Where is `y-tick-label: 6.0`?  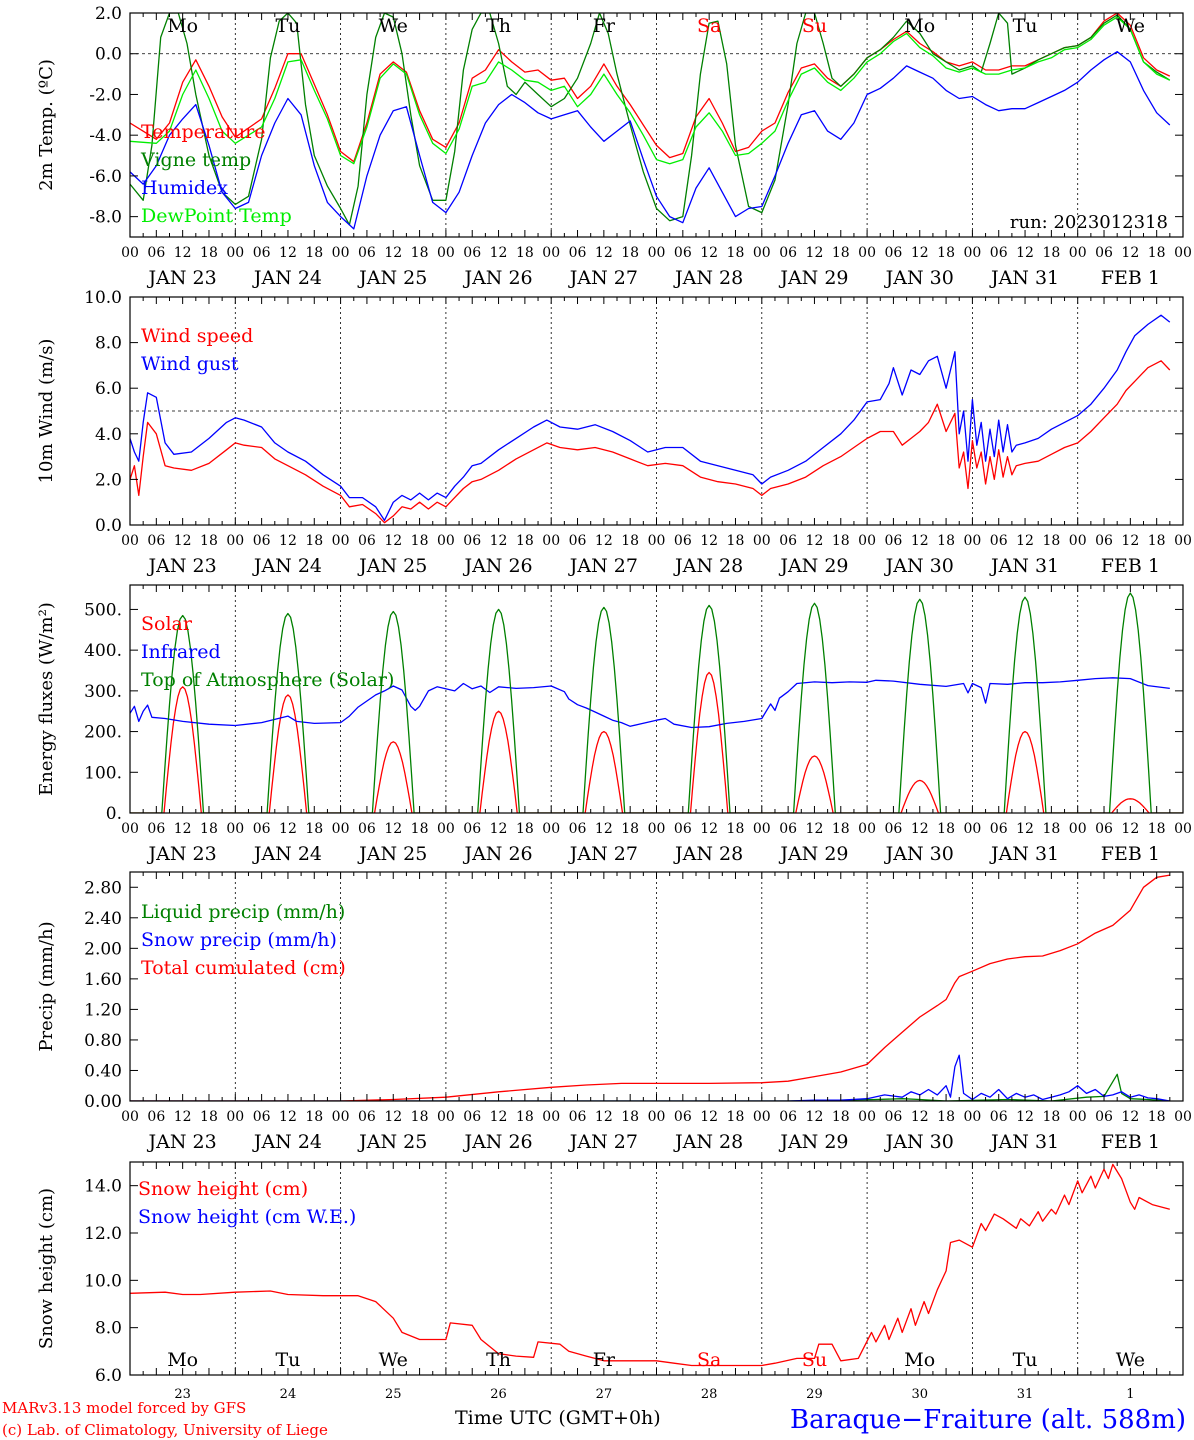
y-tick-label: 6.0 is located at coordinates (108, 389).